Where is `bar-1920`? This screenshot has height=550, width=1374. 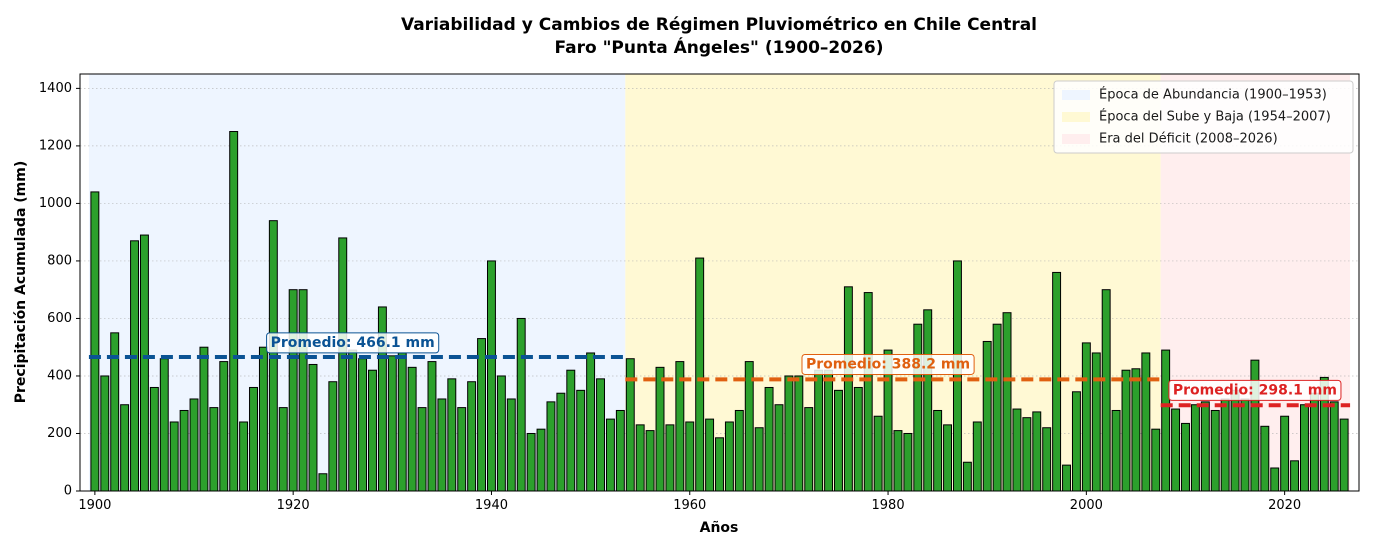 bar-1920 is located at coordinates (293, 390).